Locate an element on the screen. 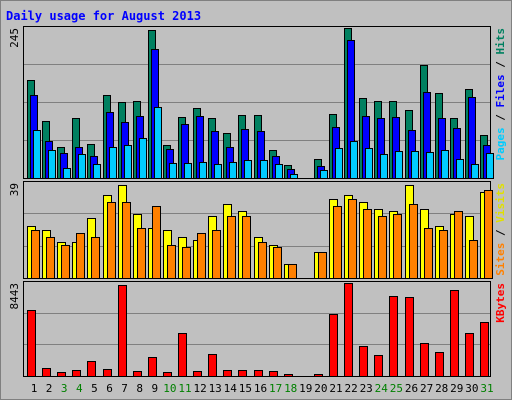 The height and width of the screenshot is (400, 512). day-label-11: 11 is located at coordinates (184, 388).